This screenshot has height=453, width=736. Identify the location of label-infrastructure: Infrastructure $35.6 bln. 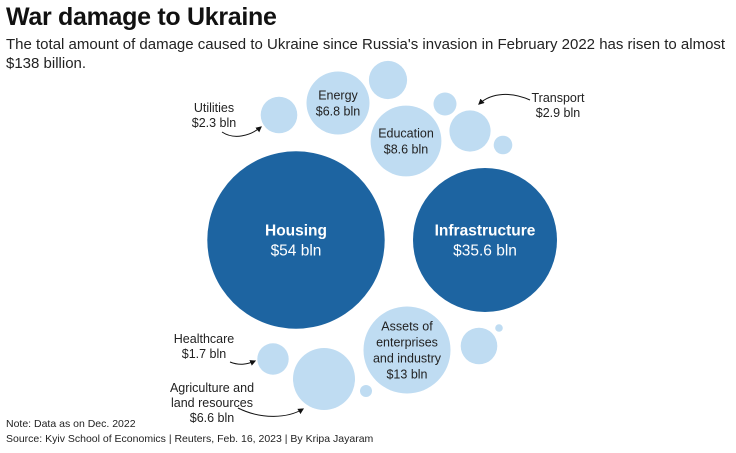
(485, 240).